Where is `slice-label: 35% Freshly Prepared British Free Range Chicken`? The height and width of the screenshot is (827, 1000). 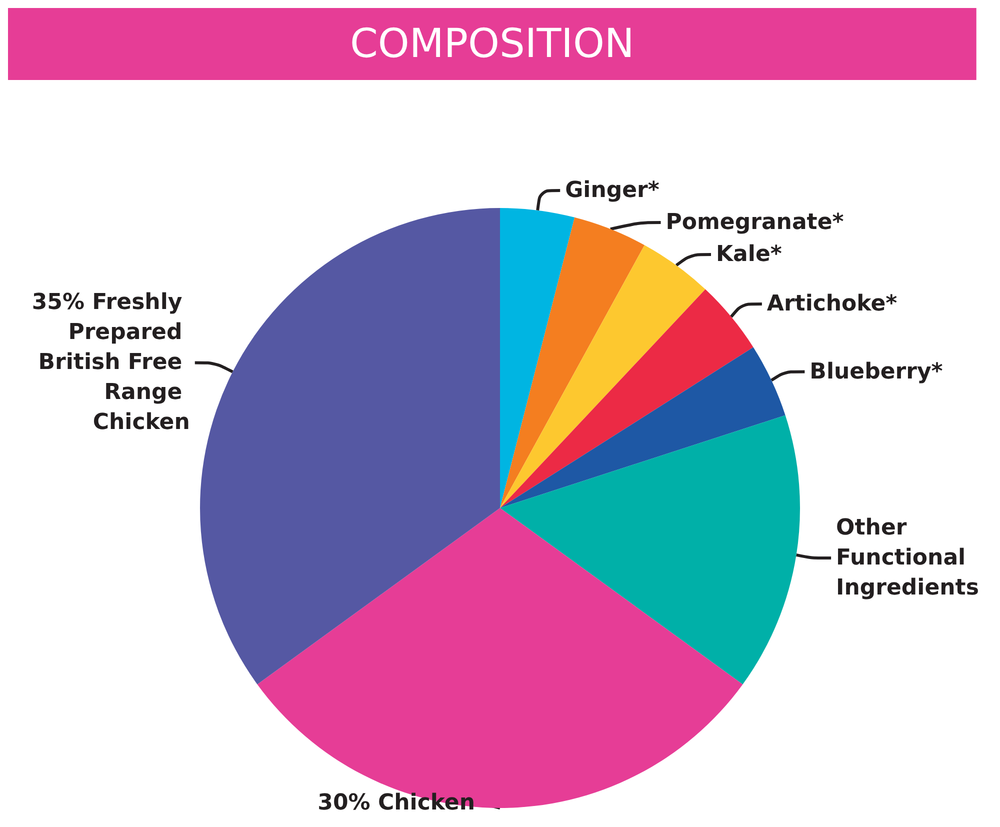 slice-label: 35% Freshly Prepared British Free Range Chicken is located at coordinates (111, 363).